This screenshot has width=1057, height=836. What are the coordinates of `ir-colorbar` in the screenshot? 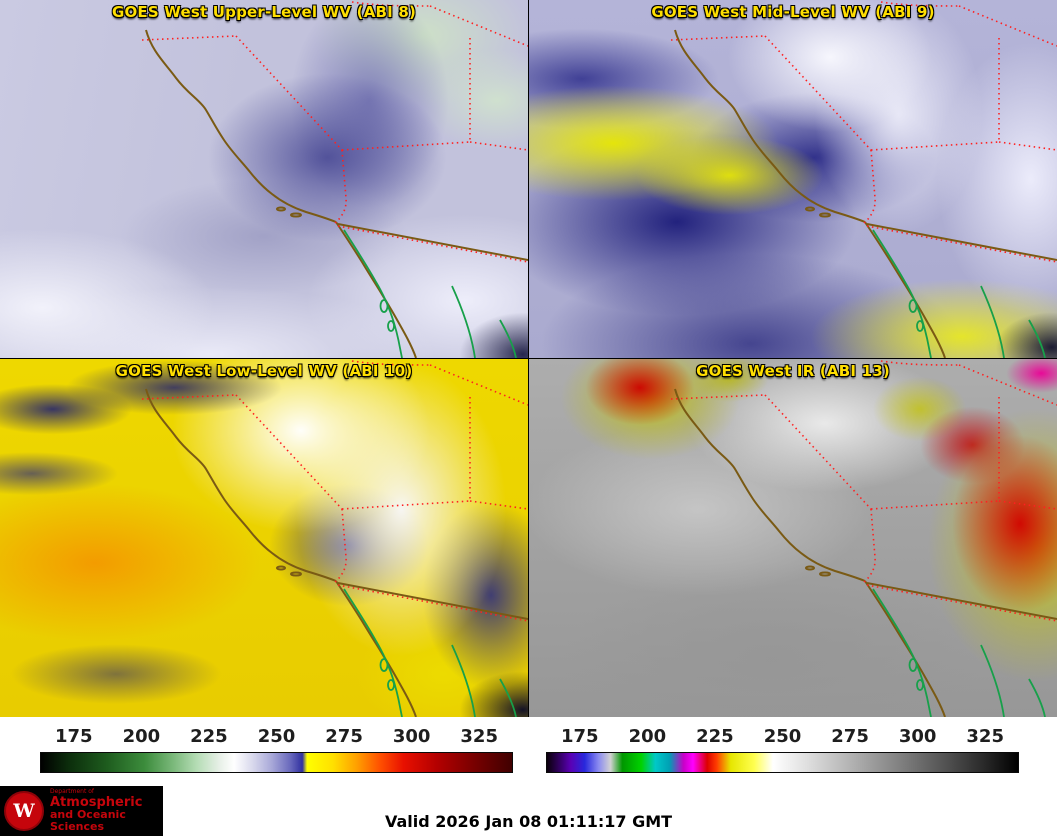 It's located at (782, 762).